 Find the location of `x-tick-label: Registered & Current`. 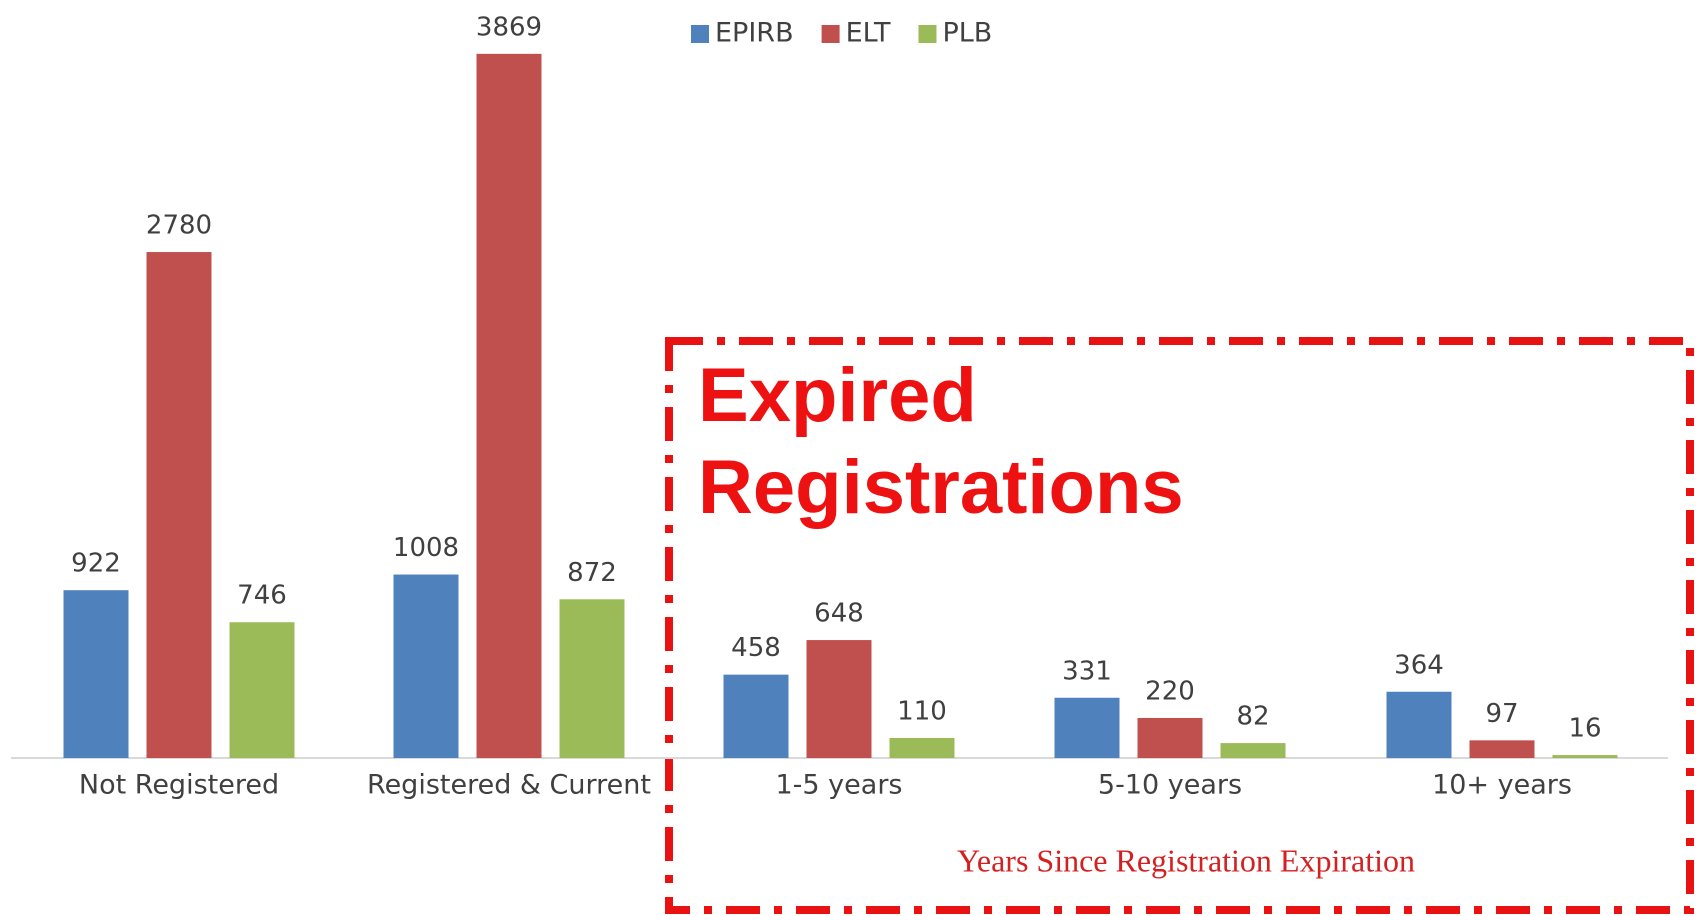

x-tick-label: Registered & Current is located at coordinates (509, 785).